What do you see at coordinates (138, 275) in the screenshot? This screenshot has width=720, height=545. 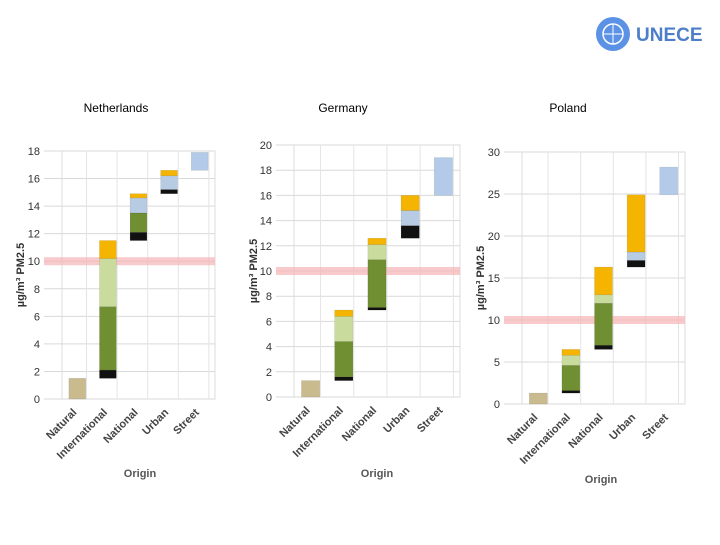 I see `plot-wall` at bounding box center [138, 275].